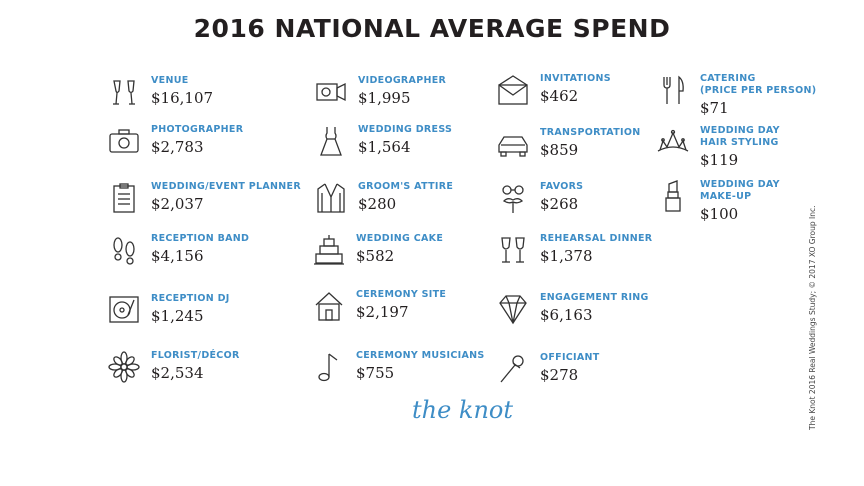 The height and width of the screenshot is (486, 864). Describe the element at coordinates (375, 256) in the screenshot. I see `item-amount: $582` at that location.